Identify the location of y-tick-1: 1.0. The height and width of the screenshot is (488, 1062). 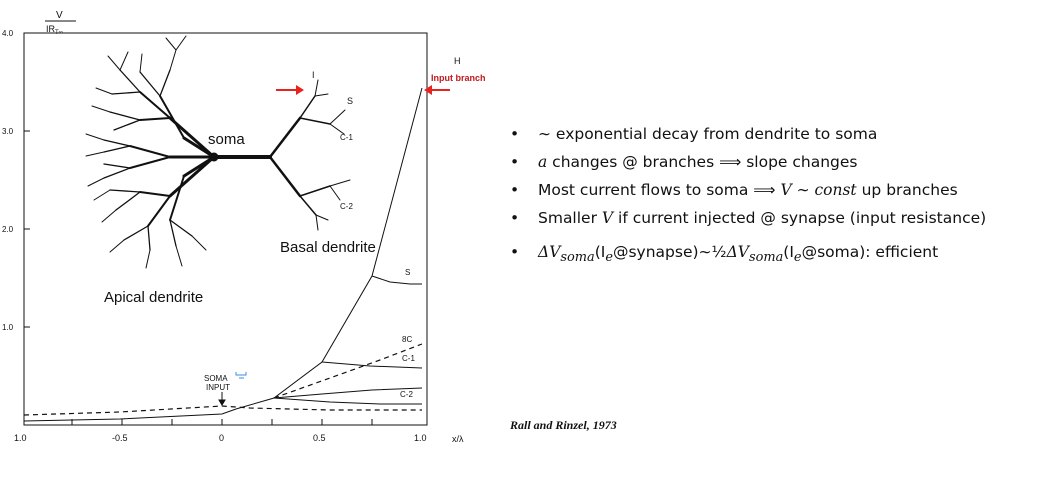
(8, 327).